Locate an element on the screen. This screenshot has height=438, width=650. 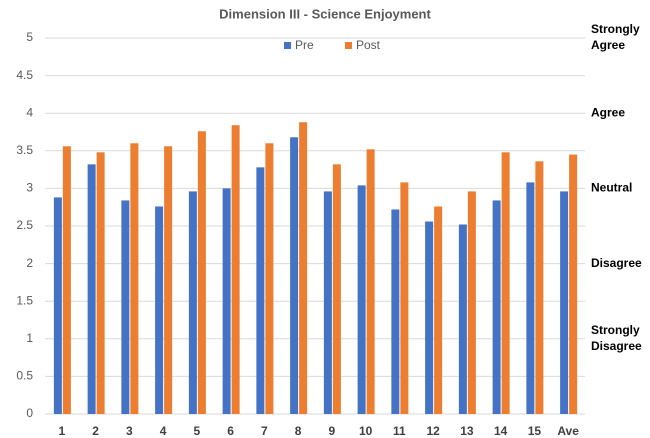
y-tick-label: 4.5 is located at coordinates (24, 75).